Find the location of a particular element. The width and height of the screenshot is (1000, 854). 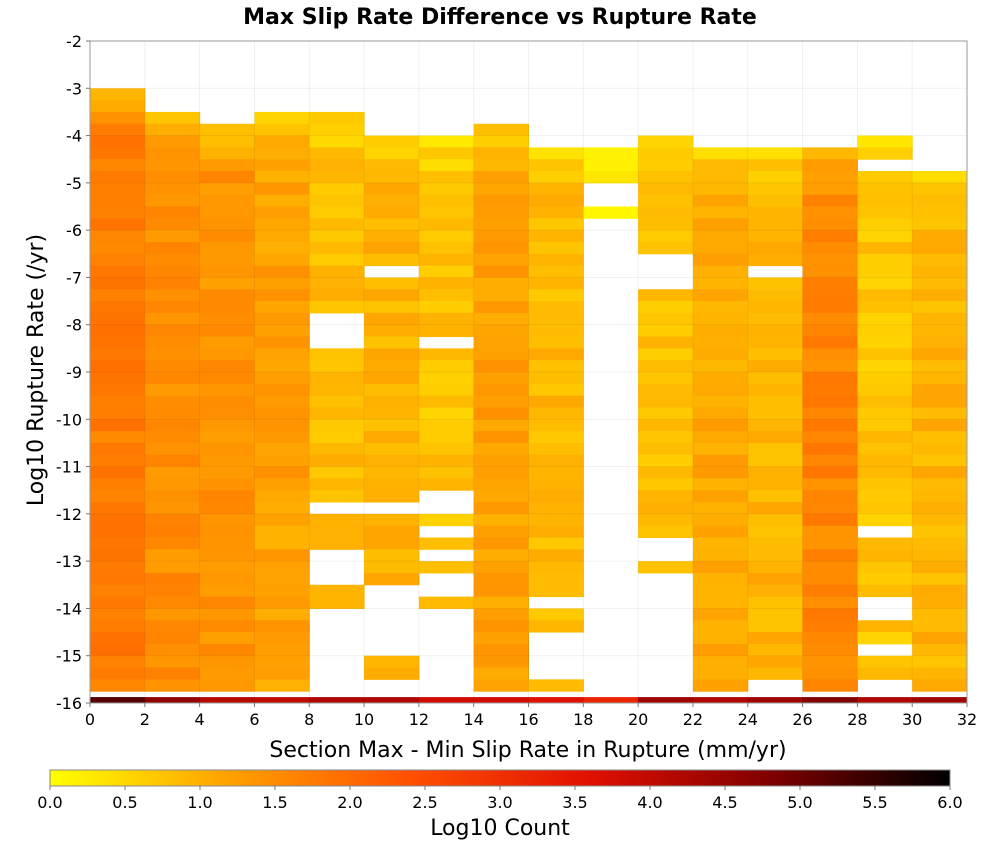

x-tick-label: 10 is located at coordinates (364, 719).